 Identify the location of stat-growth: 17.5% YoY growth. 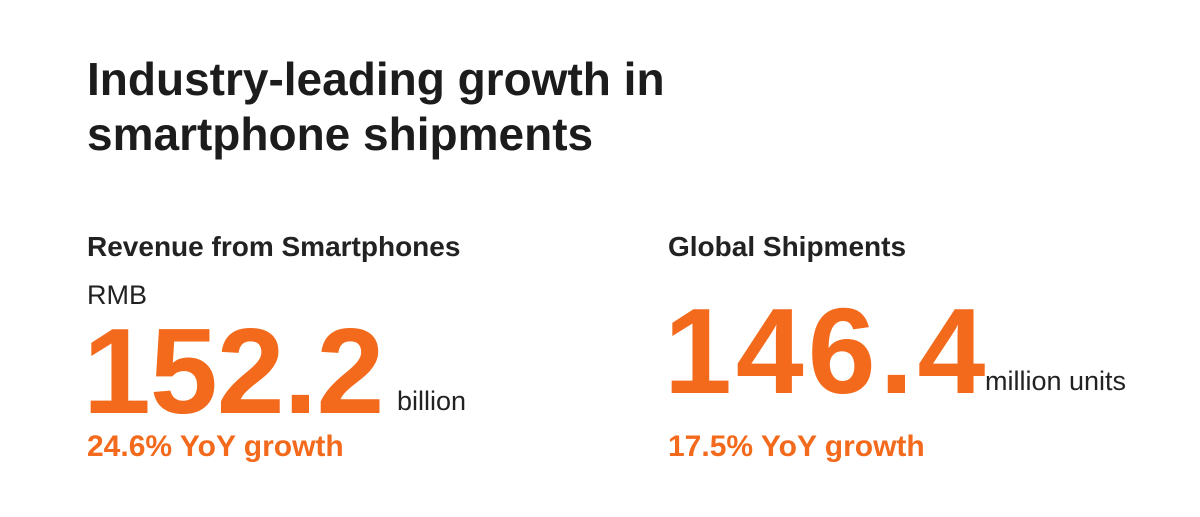
(796, 446).